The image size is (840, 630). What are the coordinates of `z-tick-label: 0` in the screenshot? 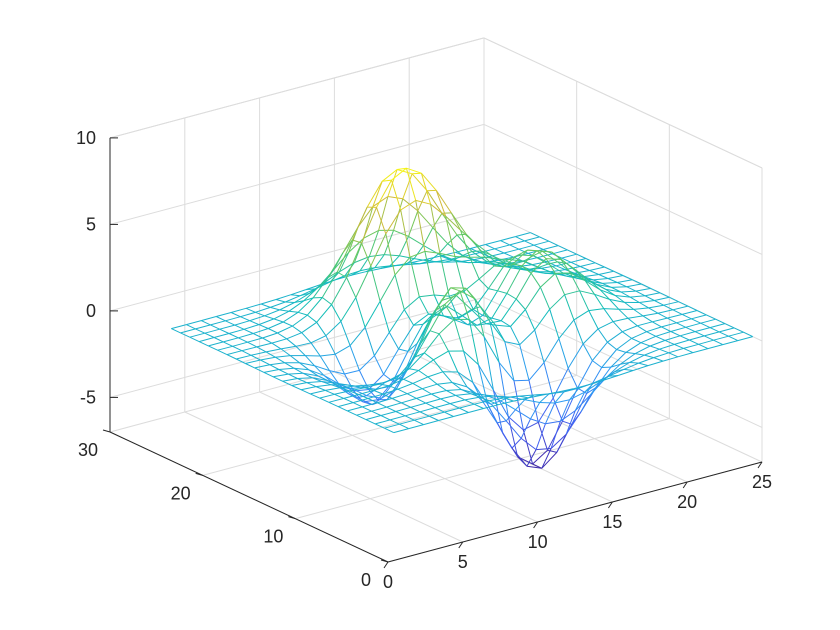 It's located at (91, 311).